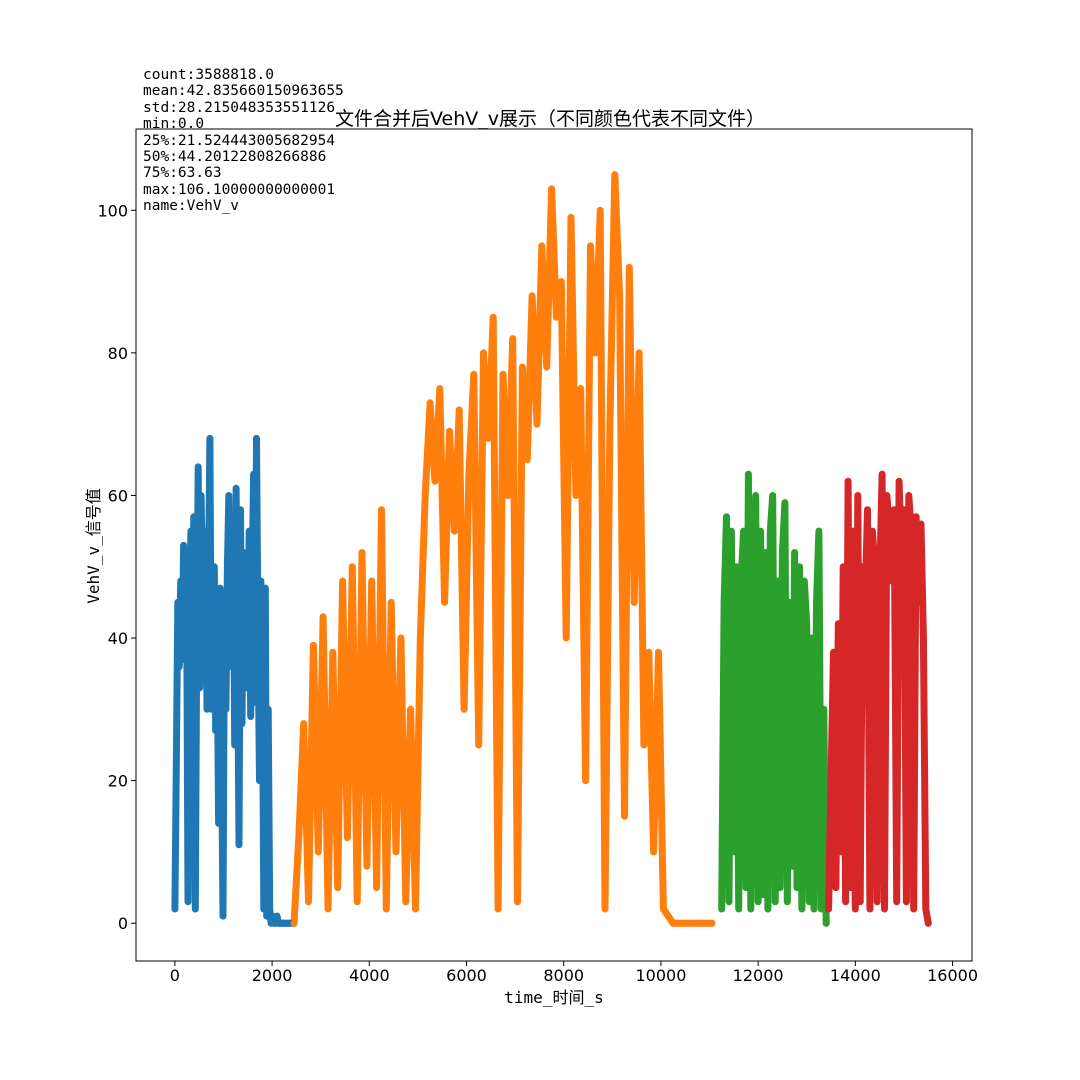  What do you see at coordinates (239, 140) in the screenshot?
I see `stats-line: 25%:21.524443005682954` at bounding box center [239, 140].